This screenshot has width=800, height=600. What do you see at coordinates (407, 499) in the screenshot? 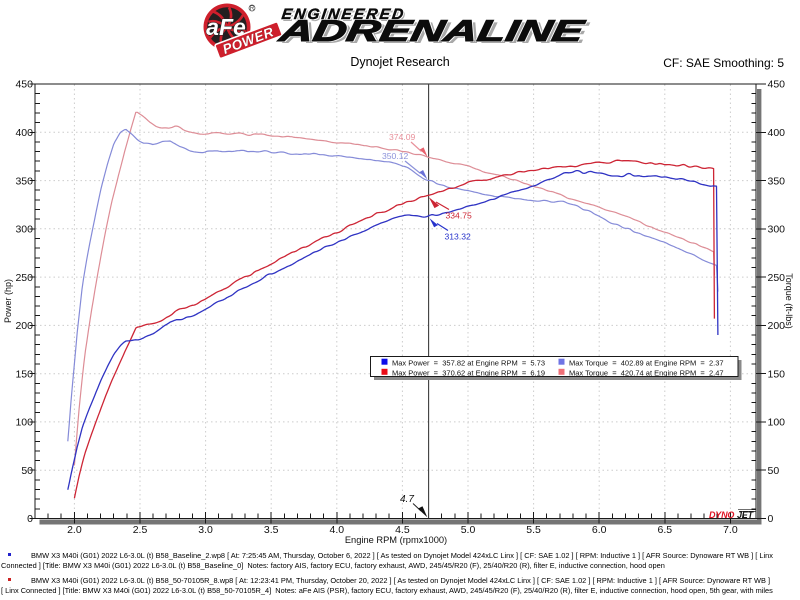
I see `svg-text: 4.7` at bounding box center [407, 499].